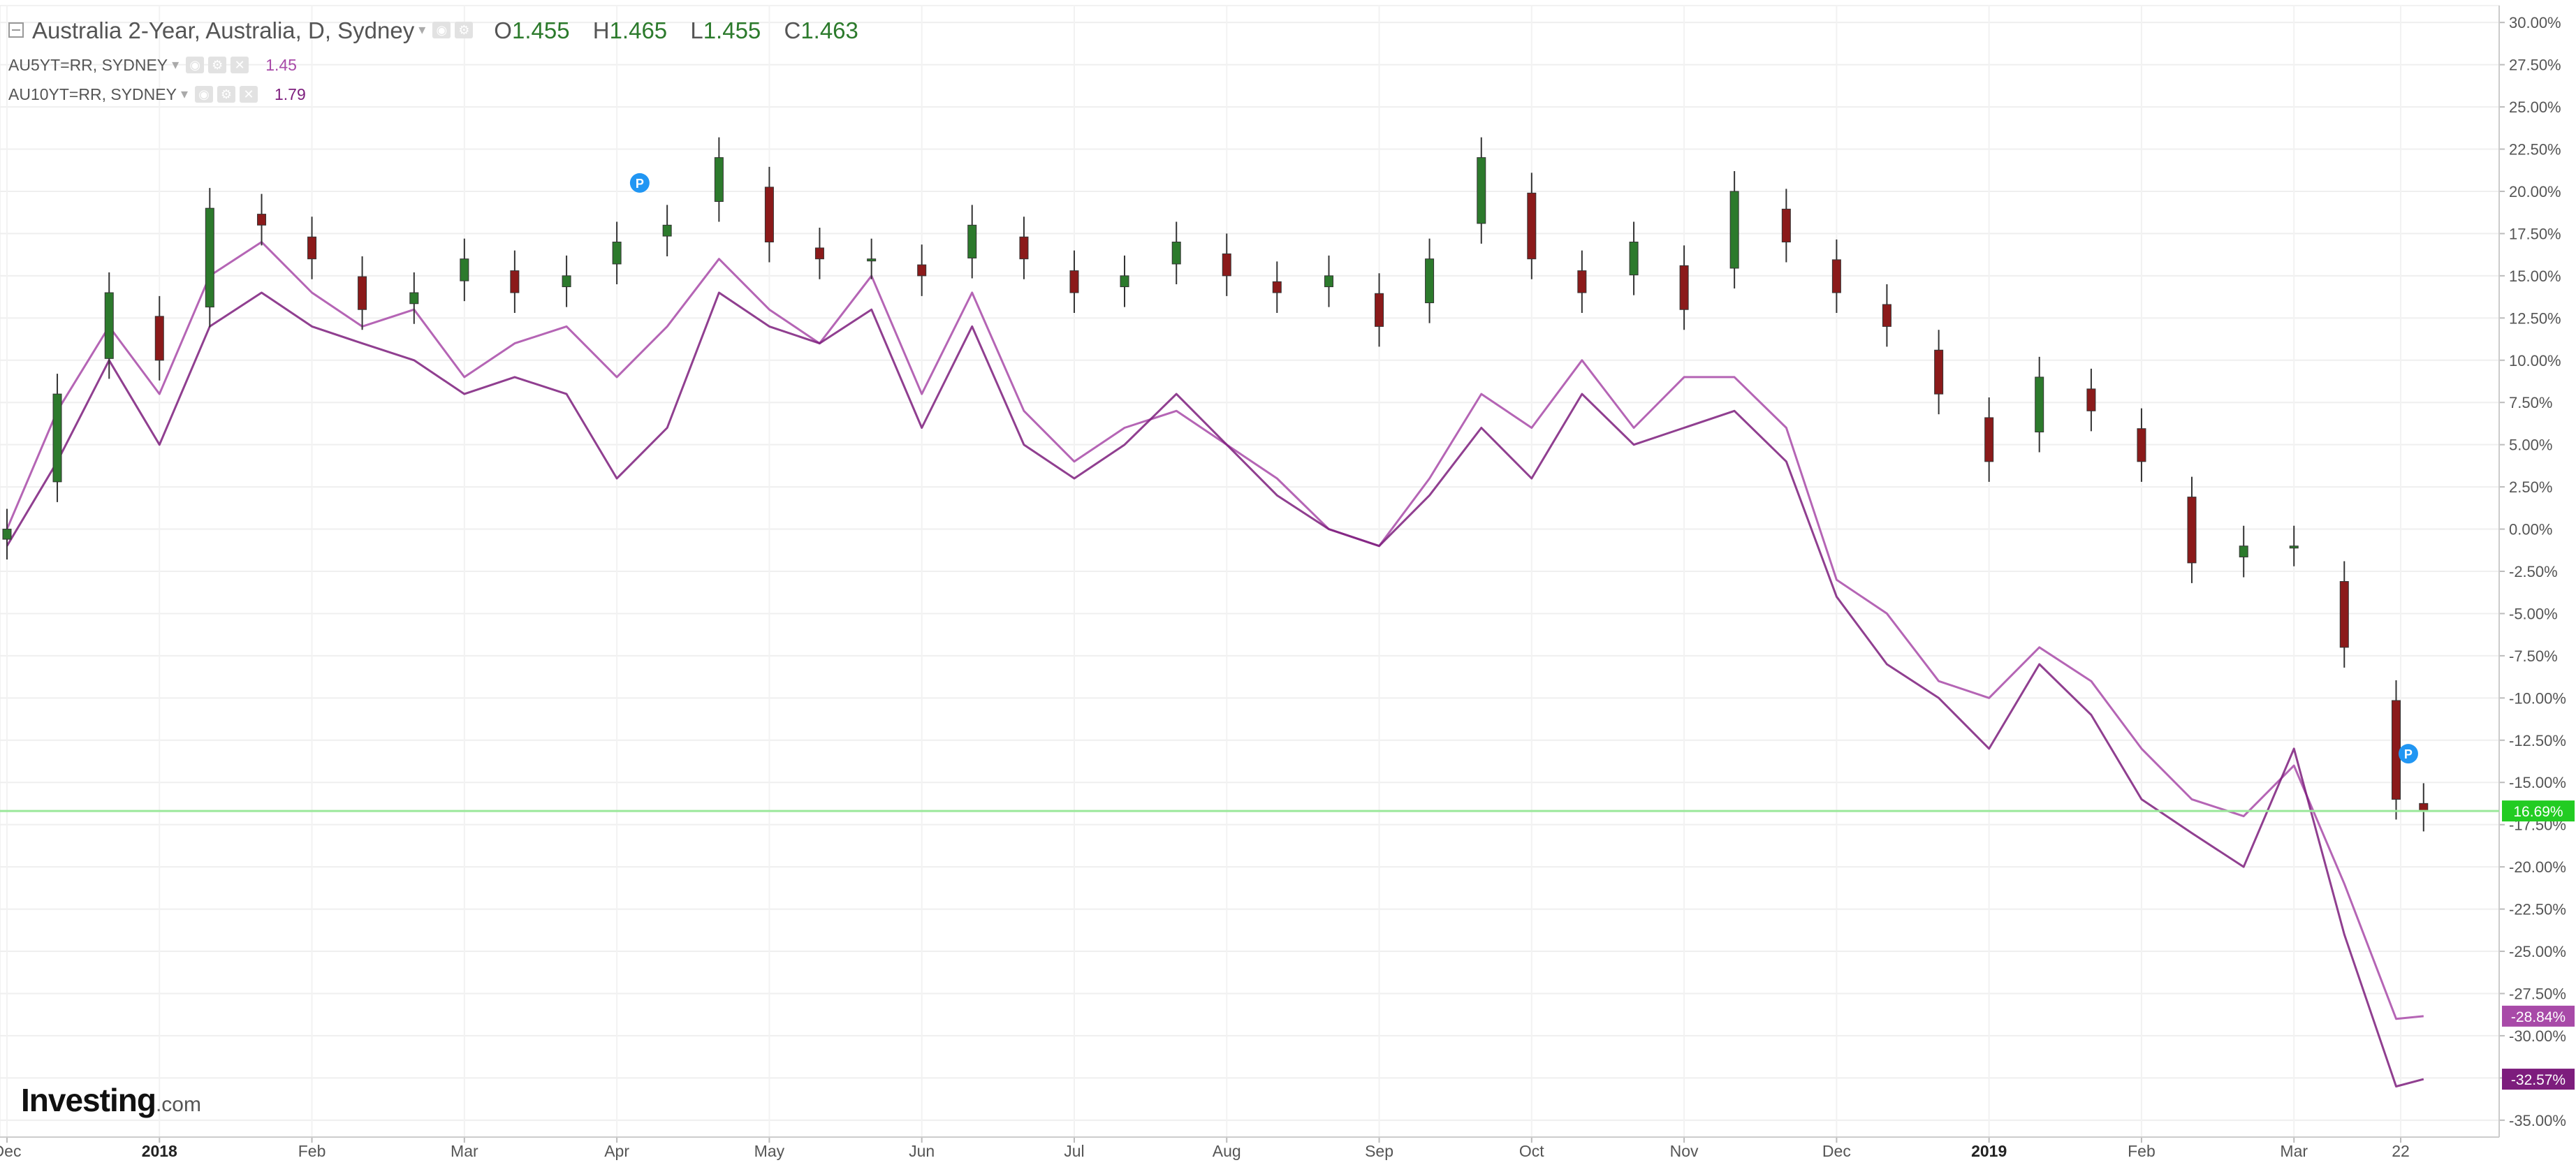 The width and height of the screenshot is (2576, 1172). I want to click on y-tick-label: -35.00%, so click(2537, 1120).